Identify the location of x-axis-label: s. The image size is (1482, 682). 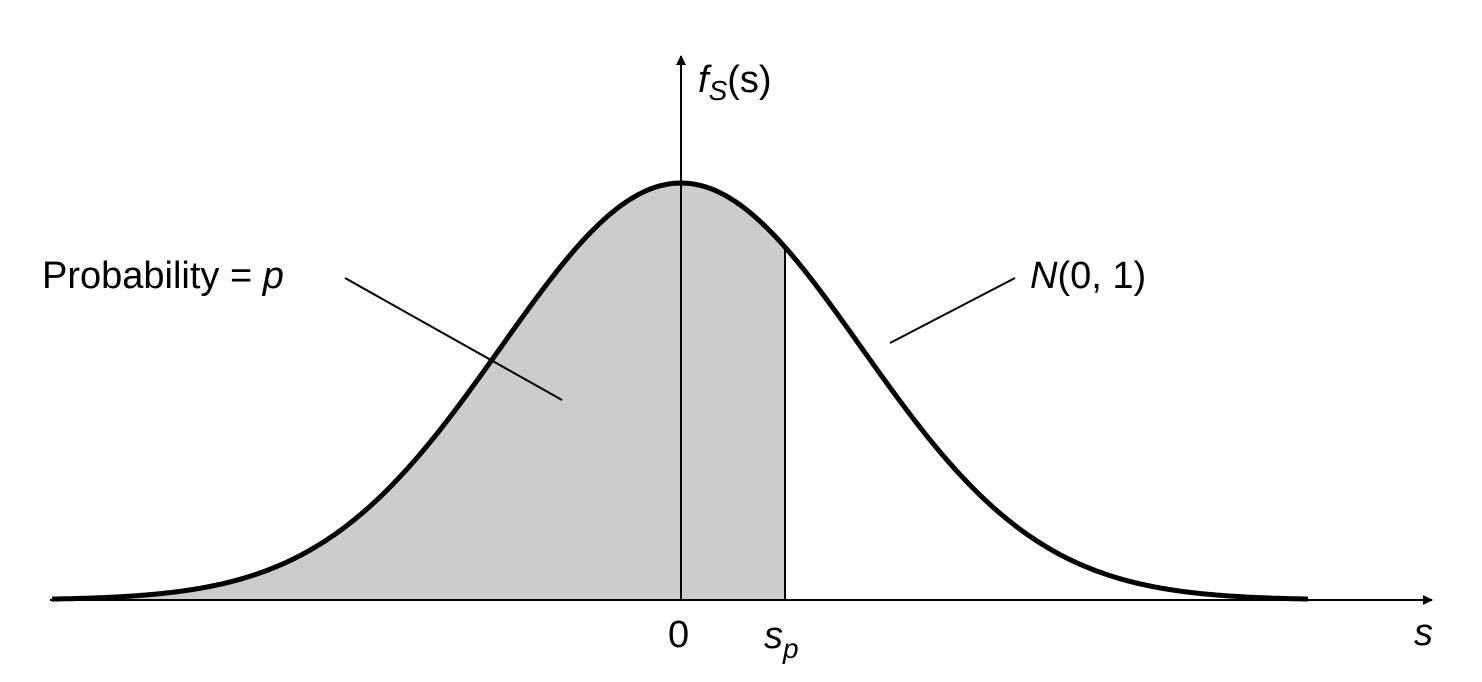
(1423, 633).